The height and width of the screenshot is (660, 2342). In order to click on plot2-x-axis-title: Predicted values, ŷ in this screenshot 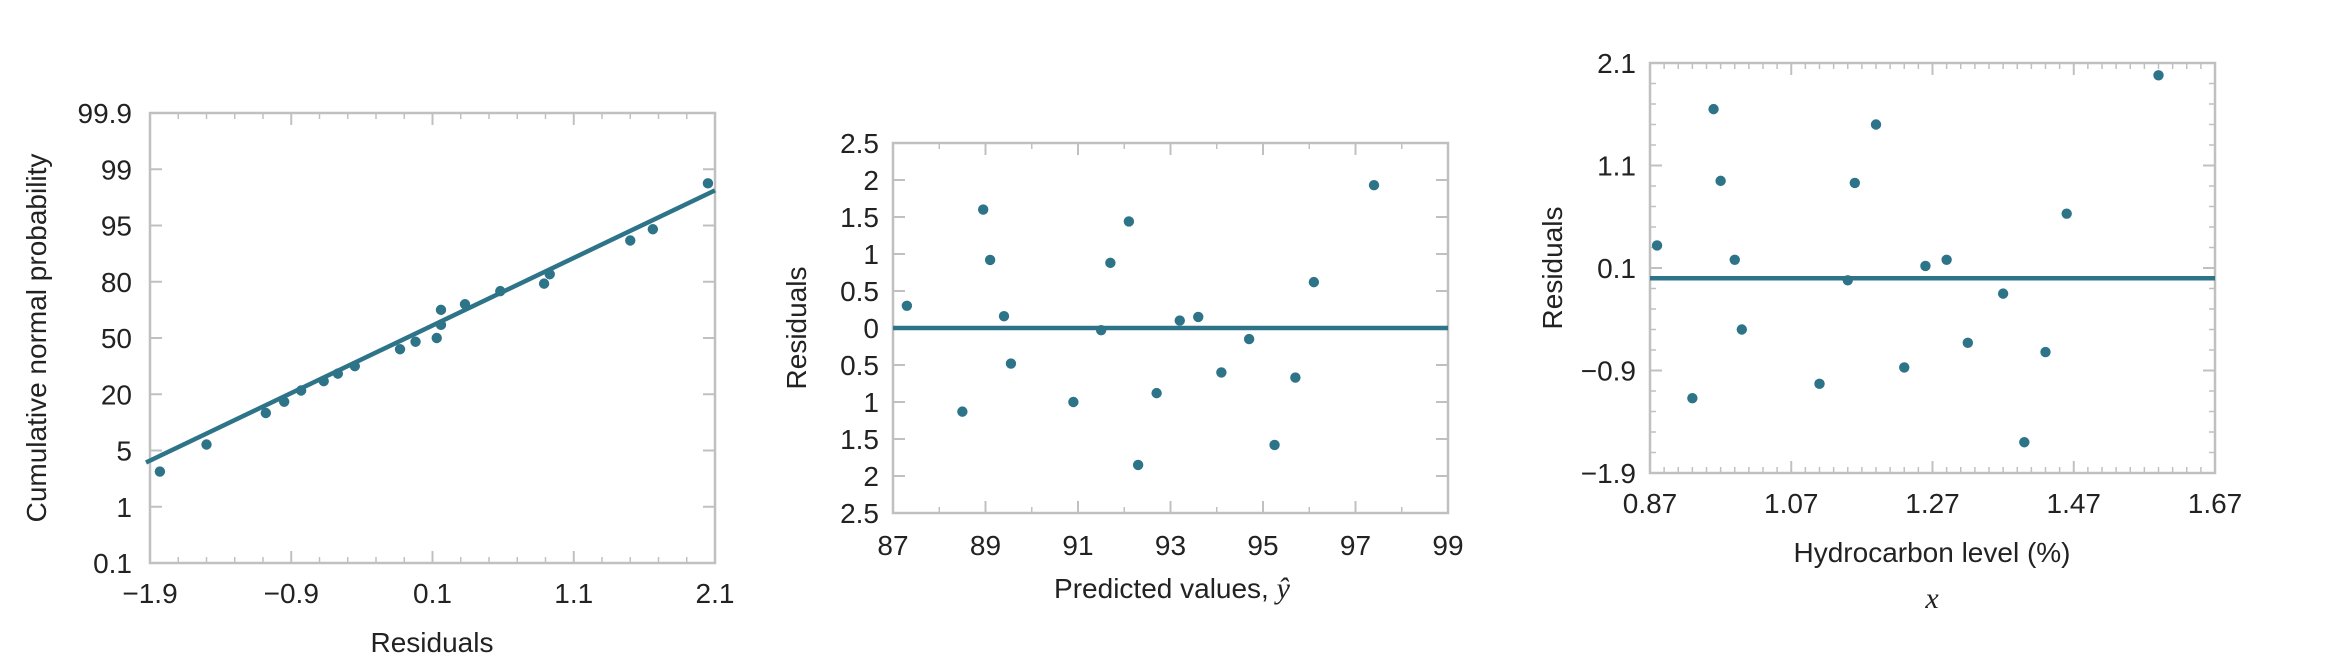, I will do `click(1172, 588)`.